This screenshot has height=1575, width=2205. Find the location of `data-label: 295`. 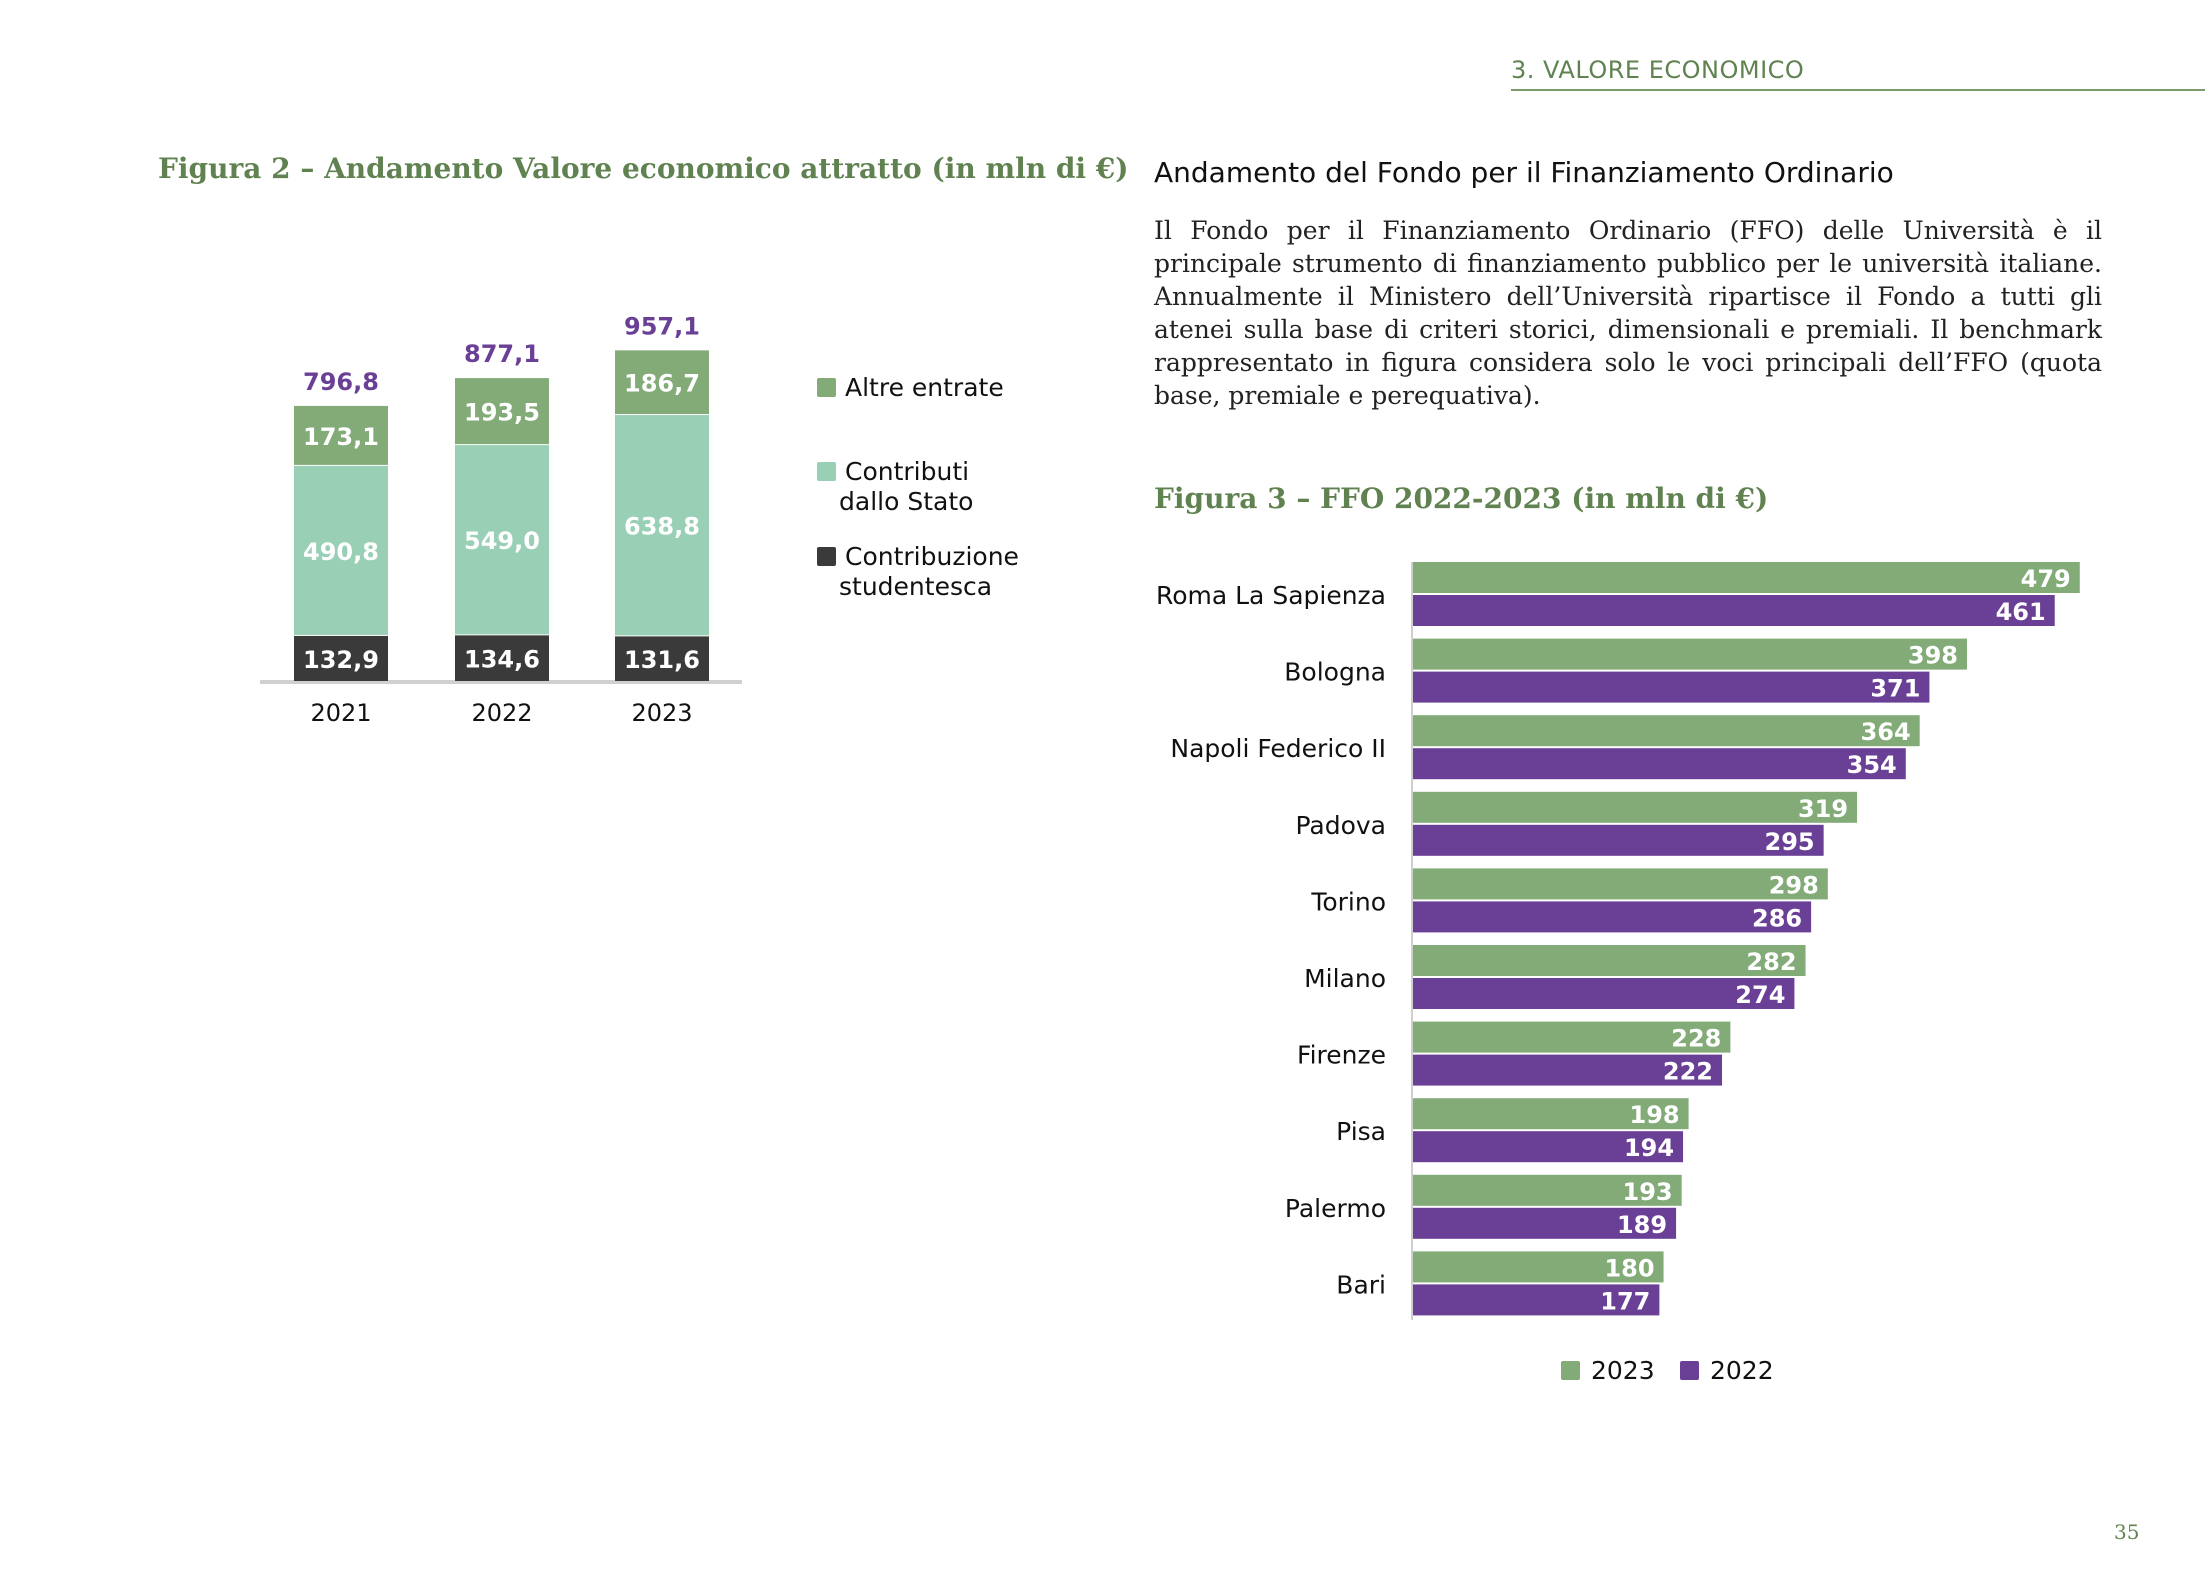

data-label: 295 is located at coordinates (1790, 842).